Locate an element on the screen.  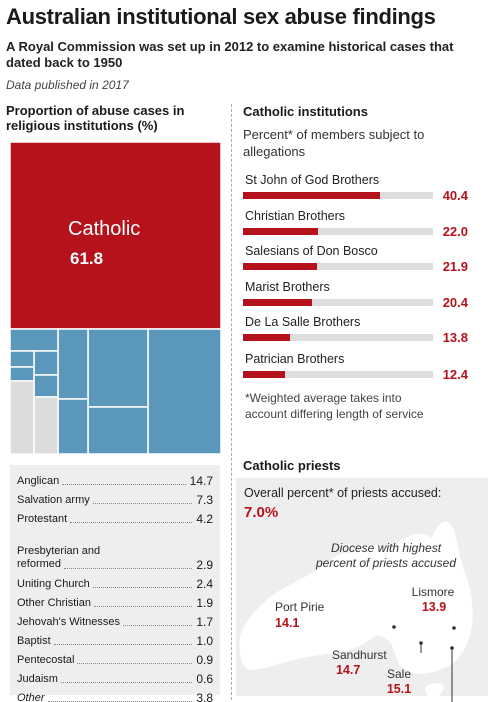
legend-name: Protestant is located at coordinates (42, 519).